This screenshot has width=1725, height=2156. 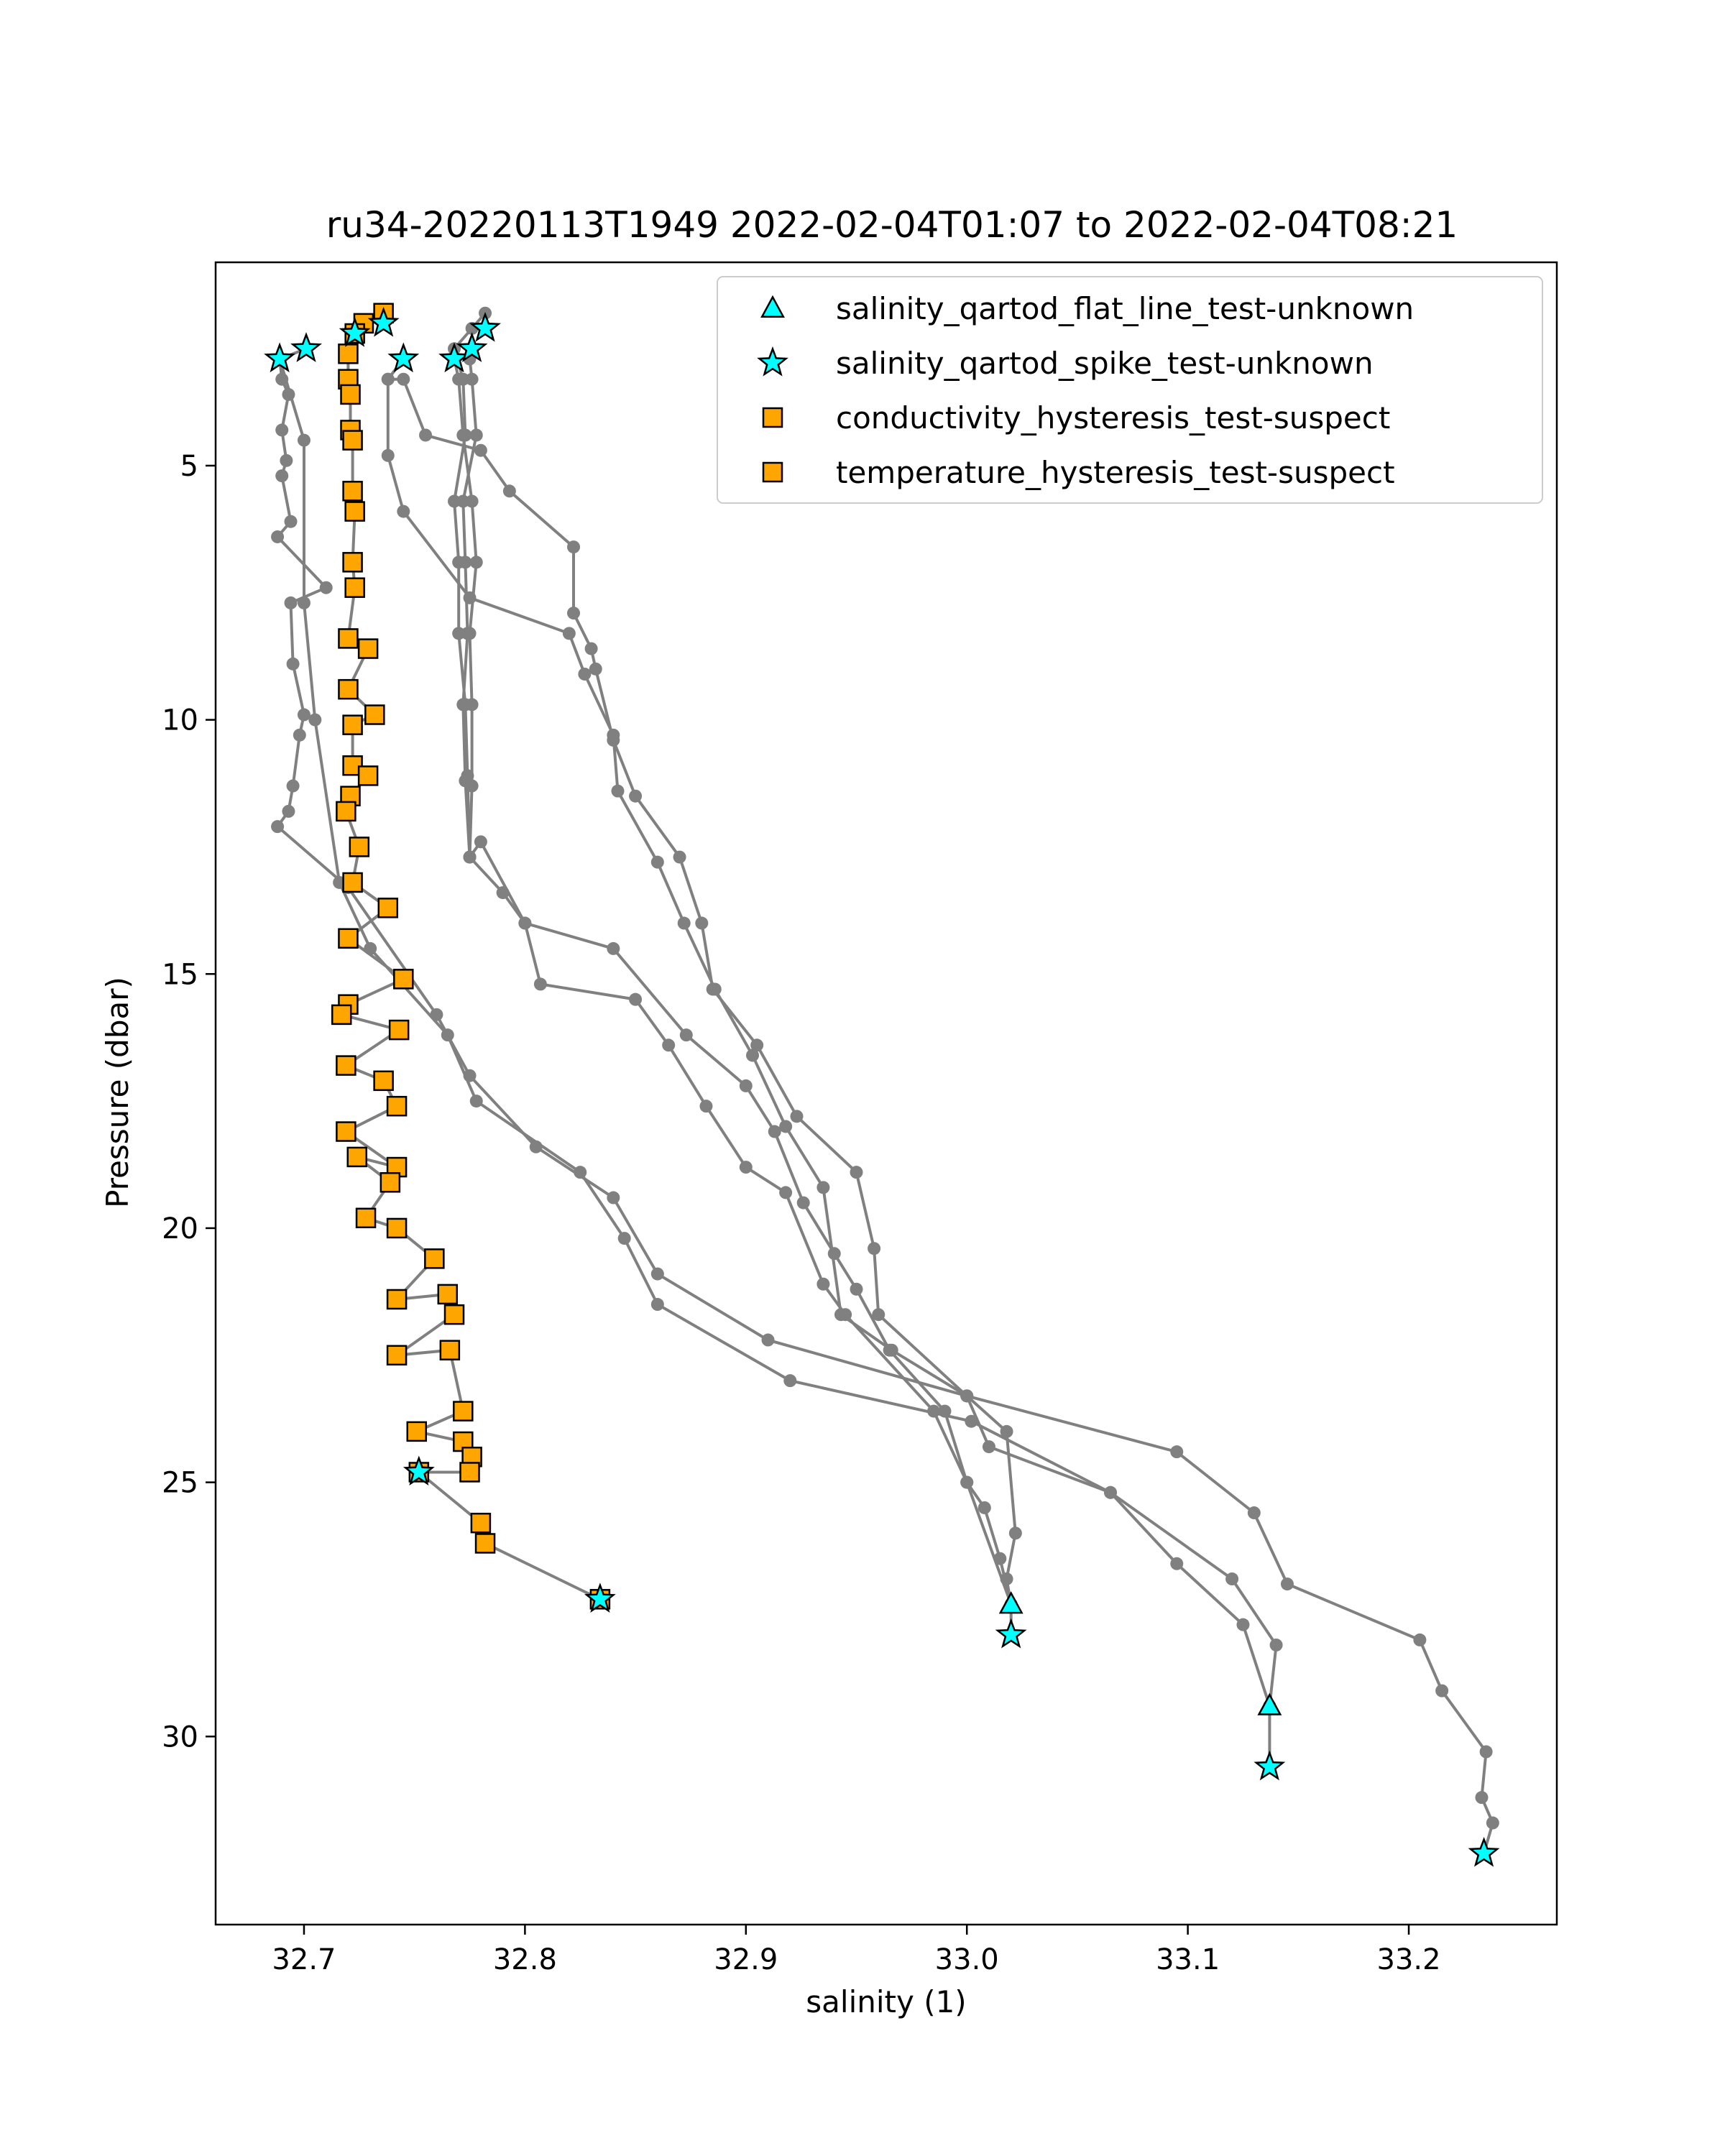 What do you see at coordinates (1125, 308) in the screenshot?
I see `legend-label: salinity_qartod_flat_line_test-unknown` at bounding box center [1125, 308].